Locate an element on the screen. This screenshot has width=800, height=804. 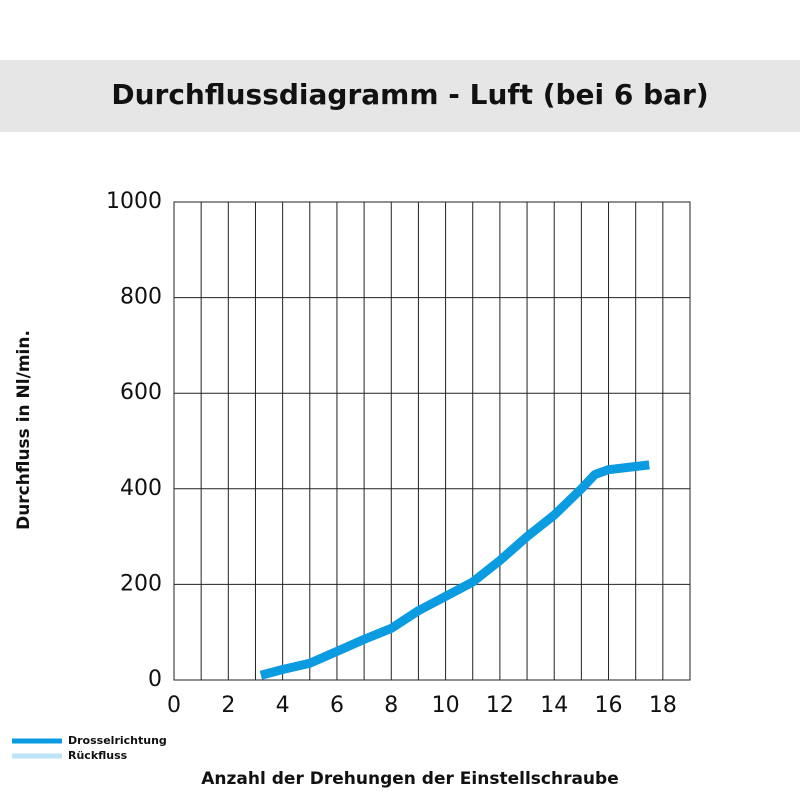
x-tick-label: 4 is located at coordinates (283, 705).